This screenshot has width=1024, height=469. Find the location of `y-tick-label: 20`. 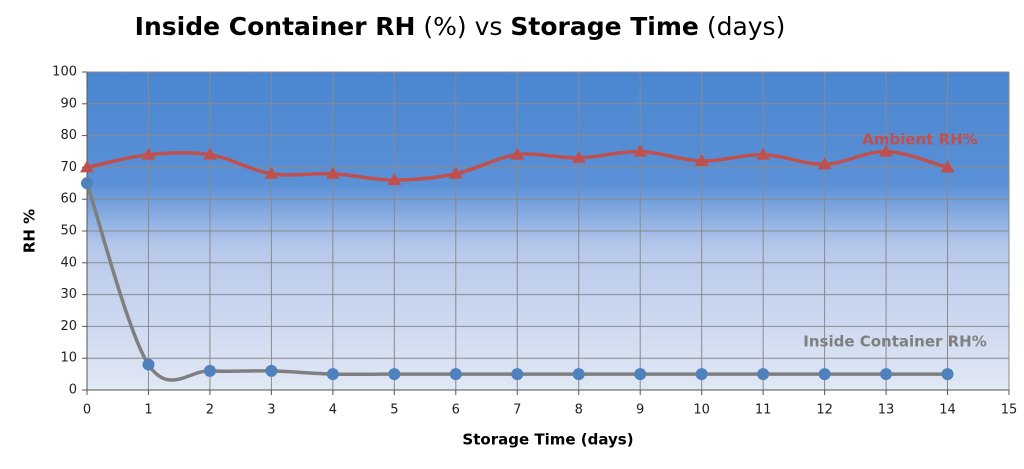

y-tick-label: 20 is located at coordinates (68, 326).